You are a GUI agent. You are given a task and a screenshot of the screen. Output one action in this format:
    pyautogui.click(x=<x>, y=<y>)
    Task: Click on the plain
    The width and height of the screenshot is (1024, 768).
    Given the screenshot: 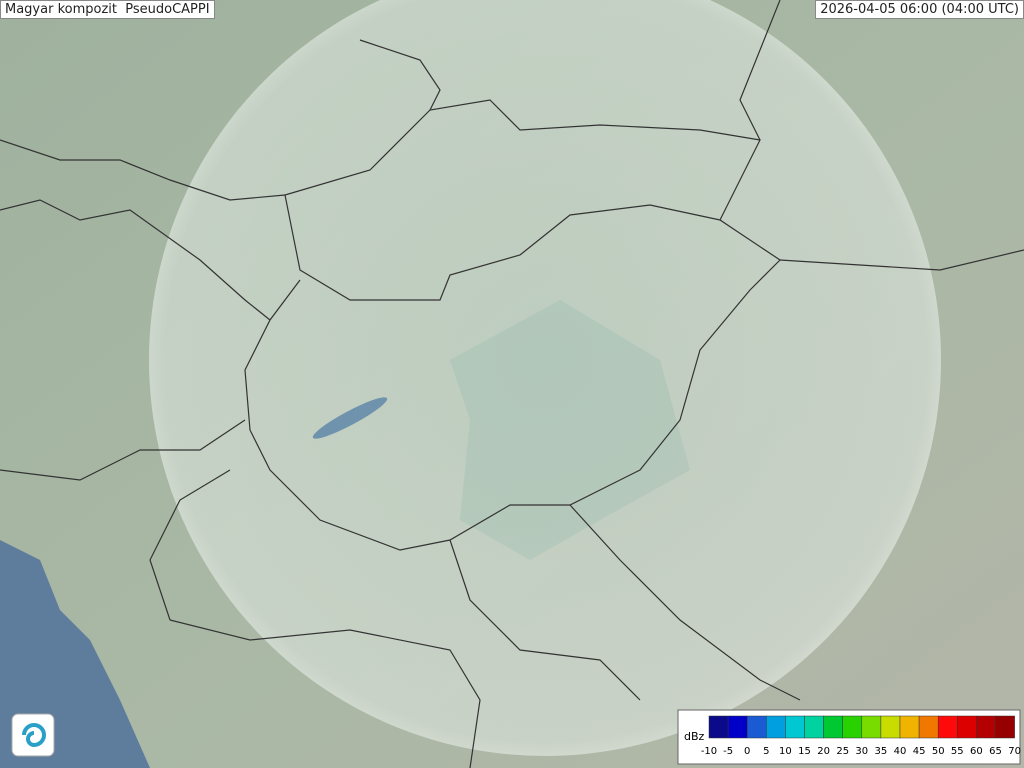 What is the action you would take?
    pyautogui.click(x=570, y=430)
    